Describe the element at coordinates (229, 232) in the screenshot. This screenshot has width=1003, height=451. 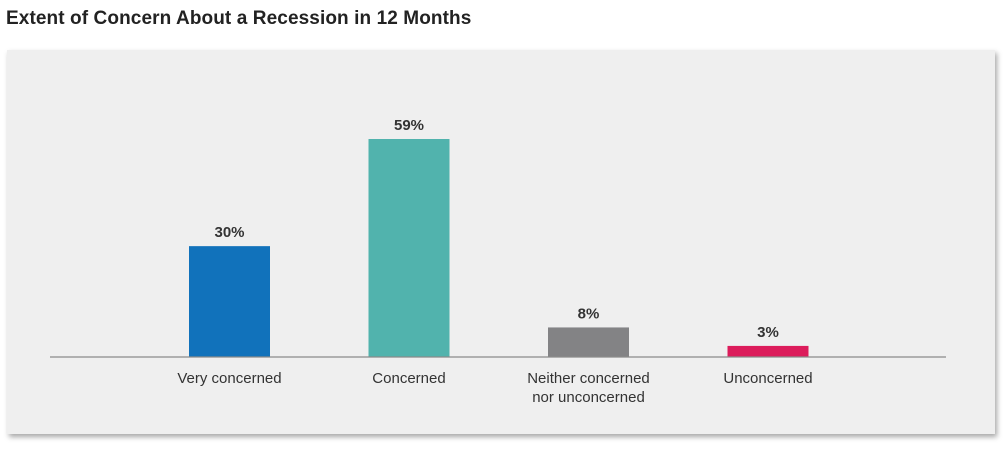
I see `bar-value-label-0: 30%` at that location.